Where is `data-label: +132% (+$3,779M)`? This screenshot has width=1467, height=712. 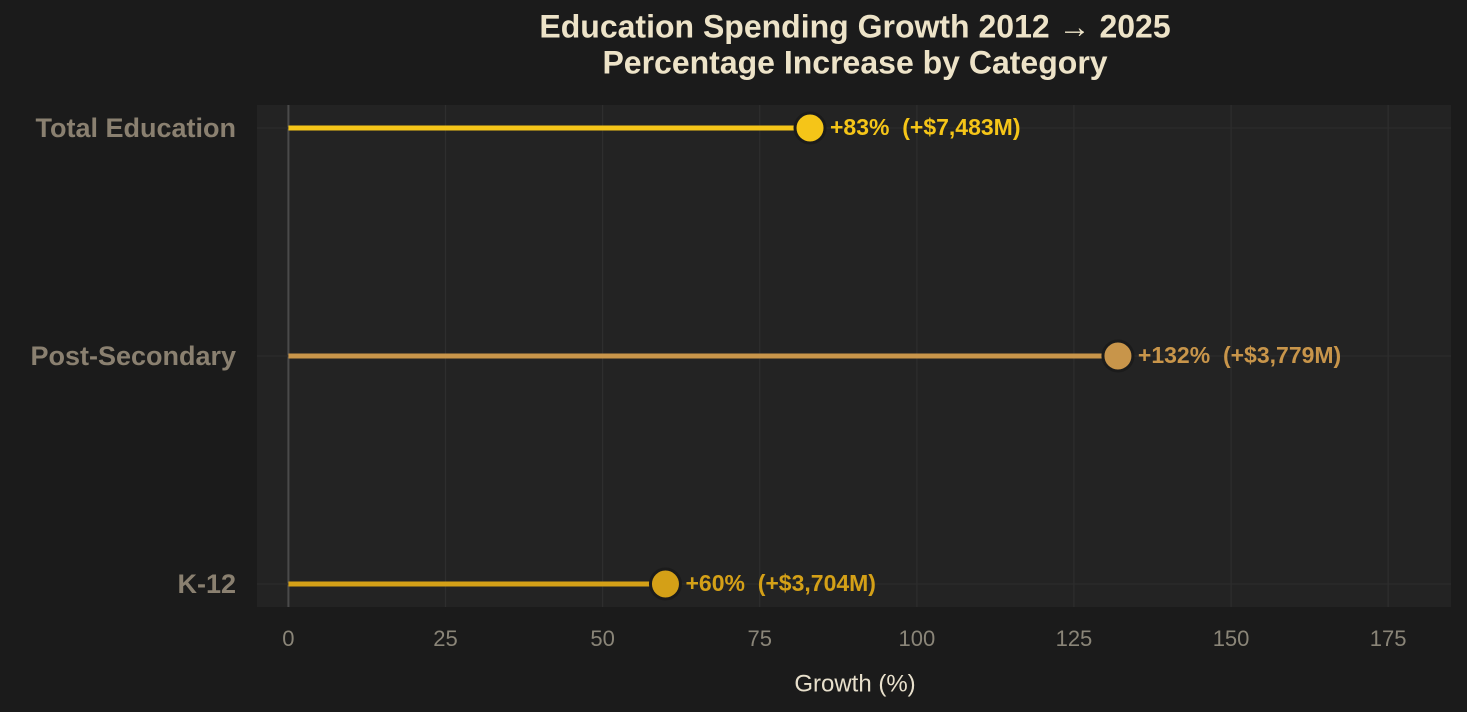 data-label: +132% (+$3,779M) is located at coordinates (1239, 355).